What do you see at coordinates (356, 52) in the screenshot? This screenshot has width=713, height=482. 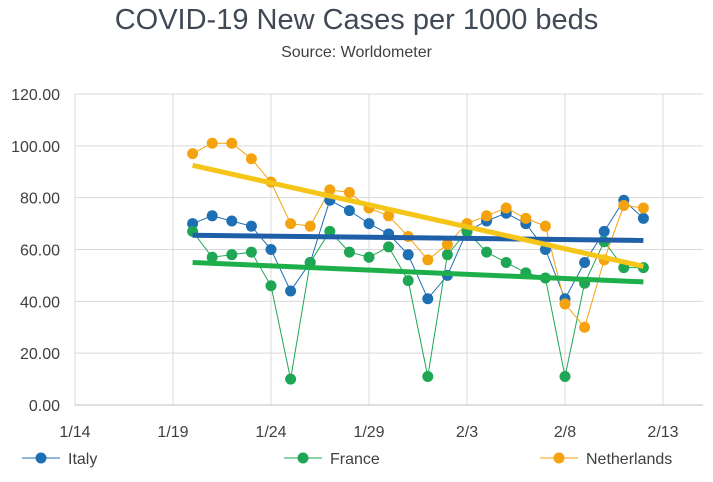 I see `chart-subtitle: Source: Worldometer` at bounding box center [356, 52].